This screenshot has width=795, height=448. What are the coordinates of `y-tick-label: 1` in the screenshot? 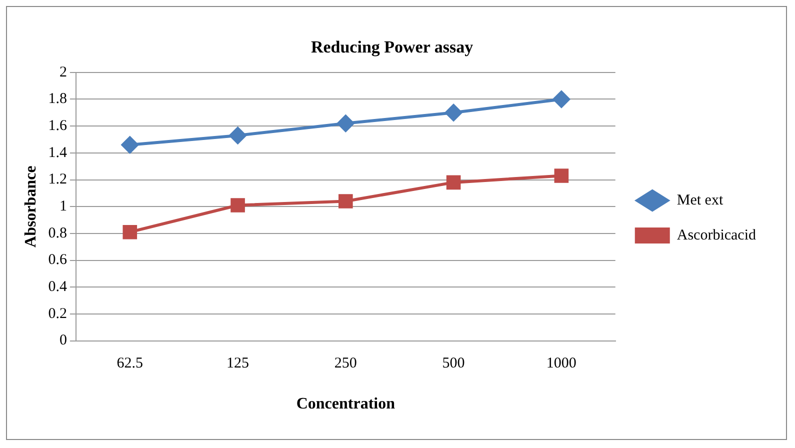 It's located at (63, 206).